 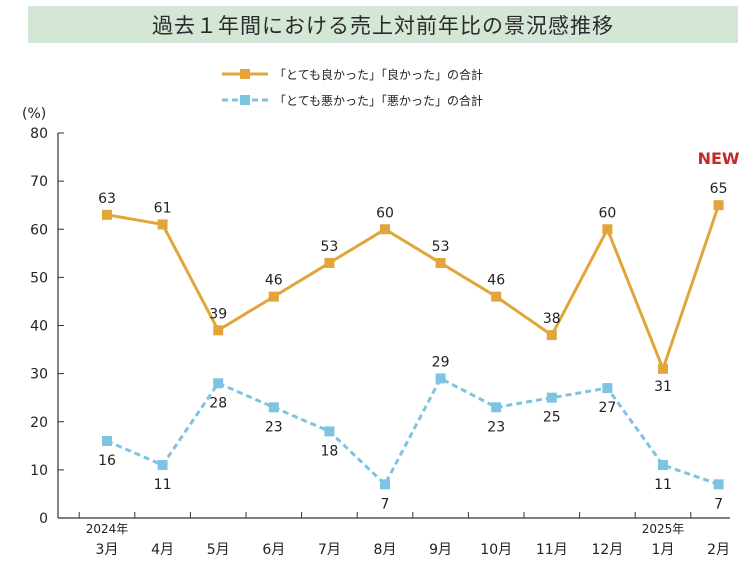 What do you see at coordinates (378, 74) in the screenshot?
I see `legend-label-1: 「とても良かった」「良かった」の合計` at bounding box center [378, 74].